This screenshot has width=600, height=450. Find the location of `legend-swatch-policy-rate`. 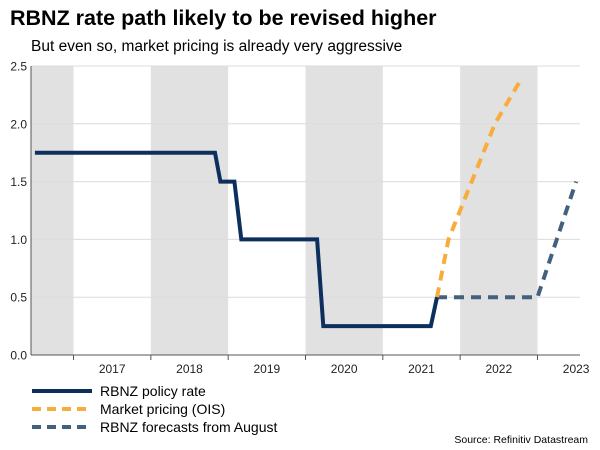

legend-swatch-policy-rate is located at coordinates (62, 391).